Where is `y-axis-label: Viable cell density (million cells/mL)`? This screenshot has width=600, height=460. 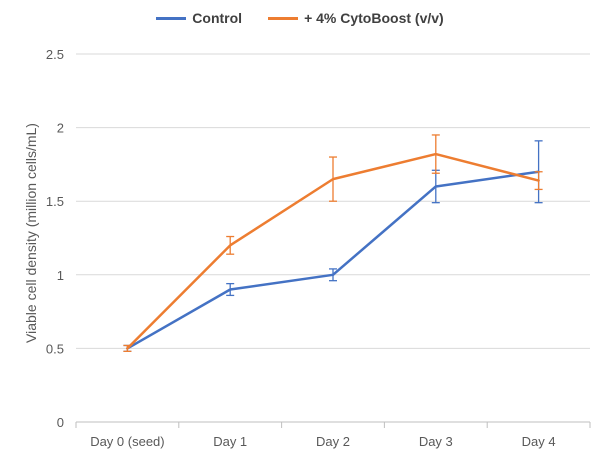 y-axis-label: Viable cell density (million cells/mL) is located at coordinates (31, 233).